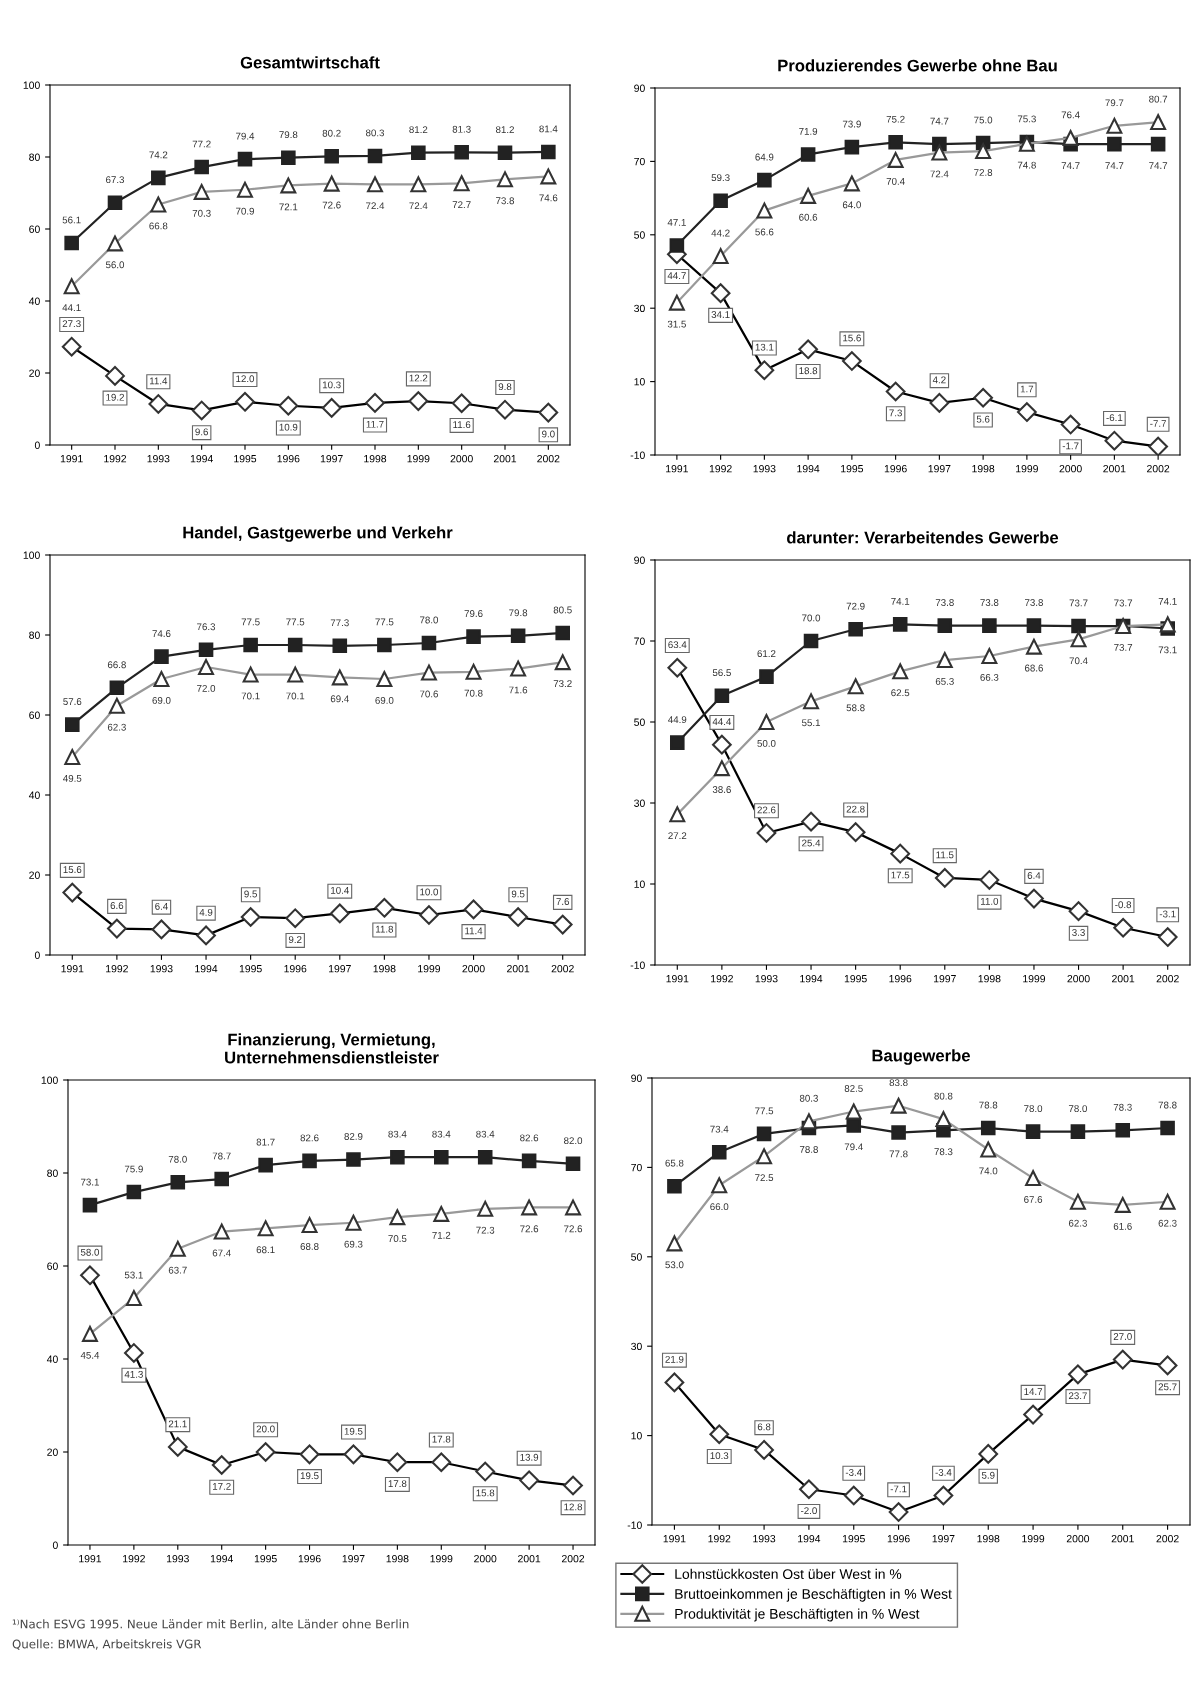  I want to click on data-label: 61.2, so click(766, 654).